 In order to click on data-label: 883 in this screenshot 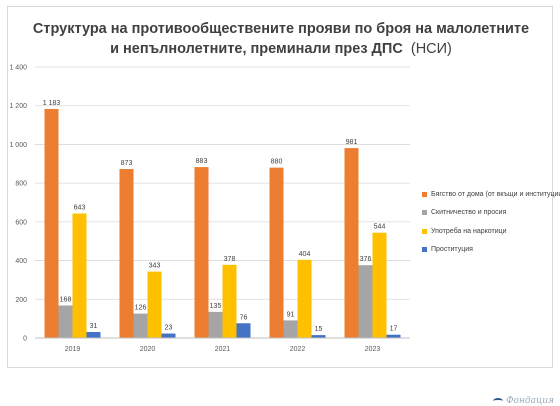, I will do `click(202, 161)`.